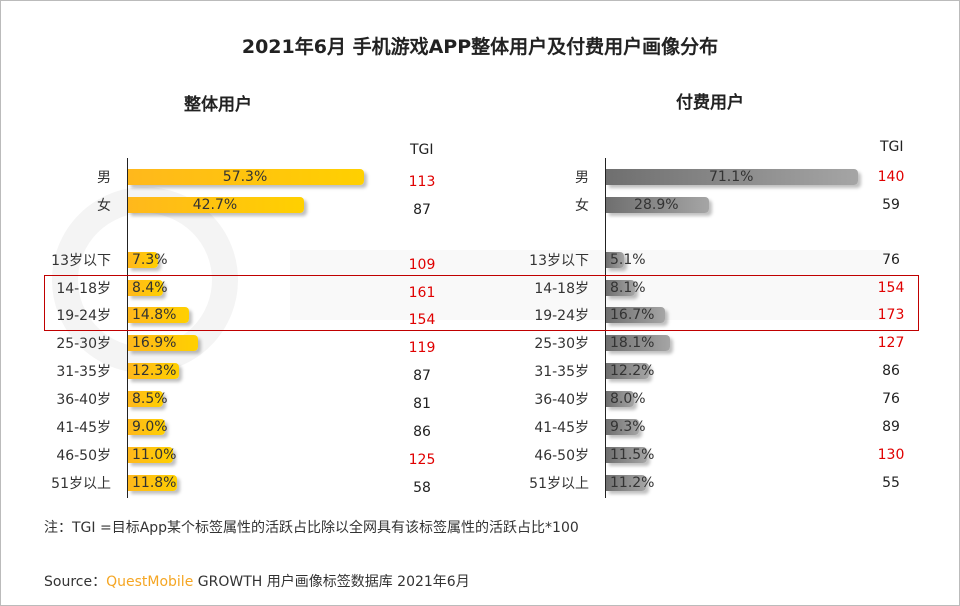  I want to click on paying-value-label: 11.2%, so click(632, 483).